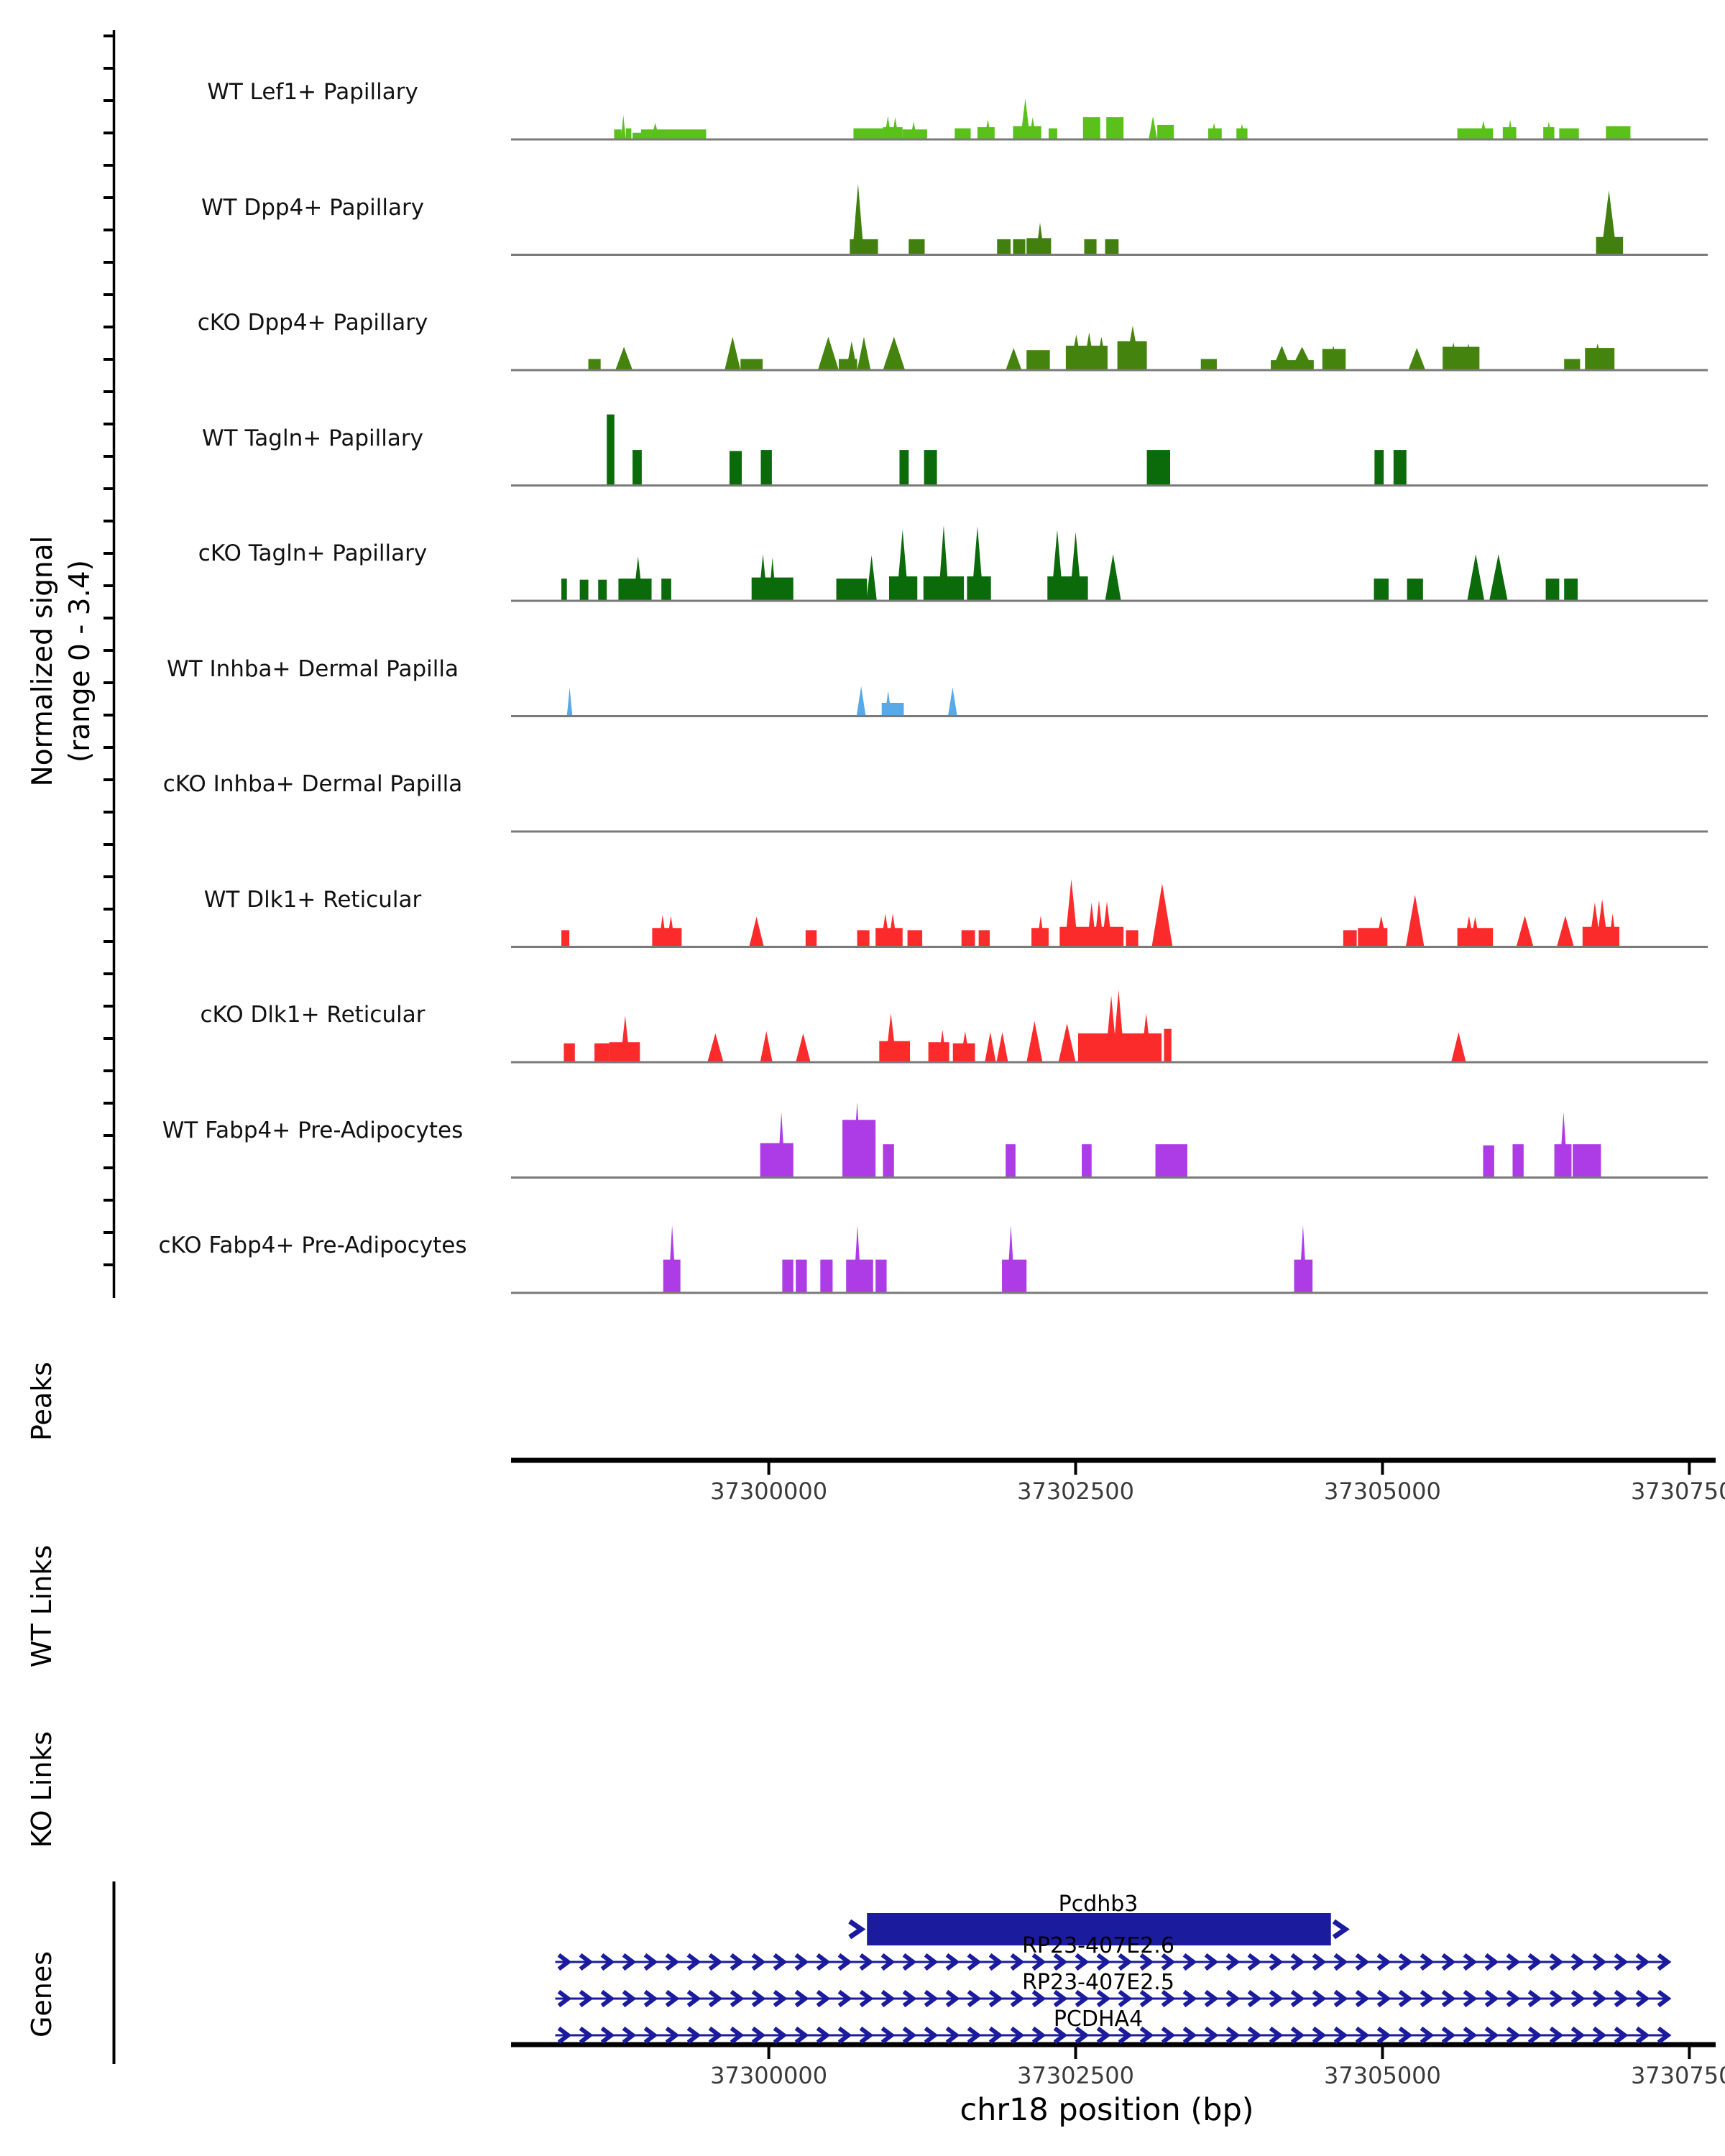  Describe the element at coordinates (42, 1790) in the screenshot. I see `section-label-ko-links: KO Links` at that location.